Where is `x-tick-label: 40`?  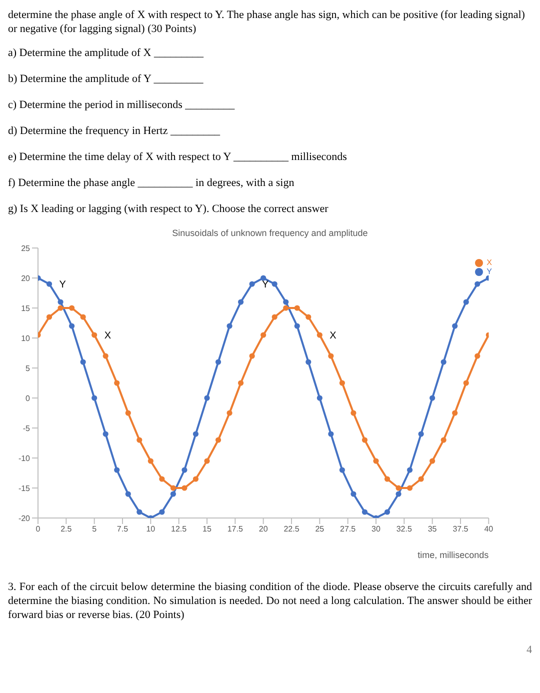 x-tick-label: 40 is located at coordinates (489, 529).